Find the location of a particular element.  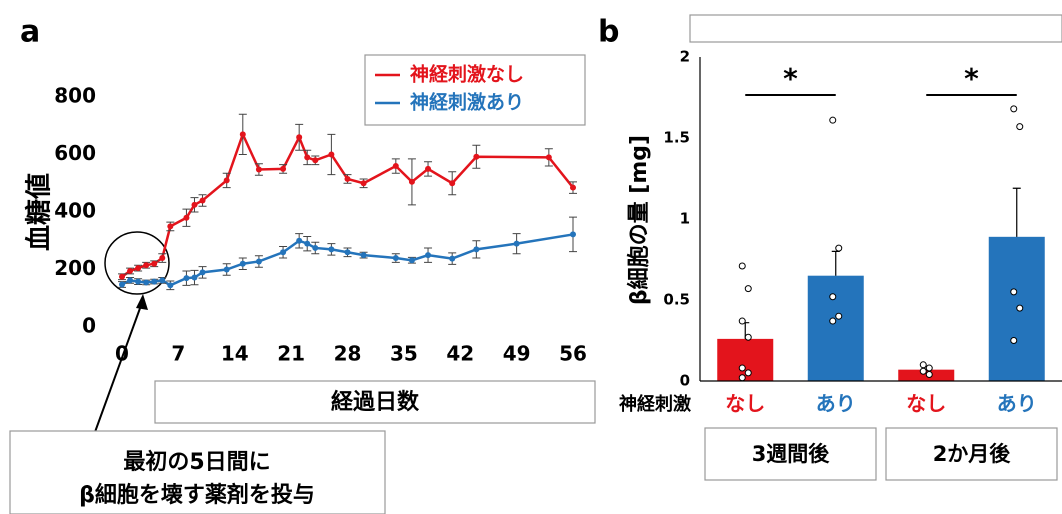

y-tick-label: 400 is located at coordinates (75, 211).